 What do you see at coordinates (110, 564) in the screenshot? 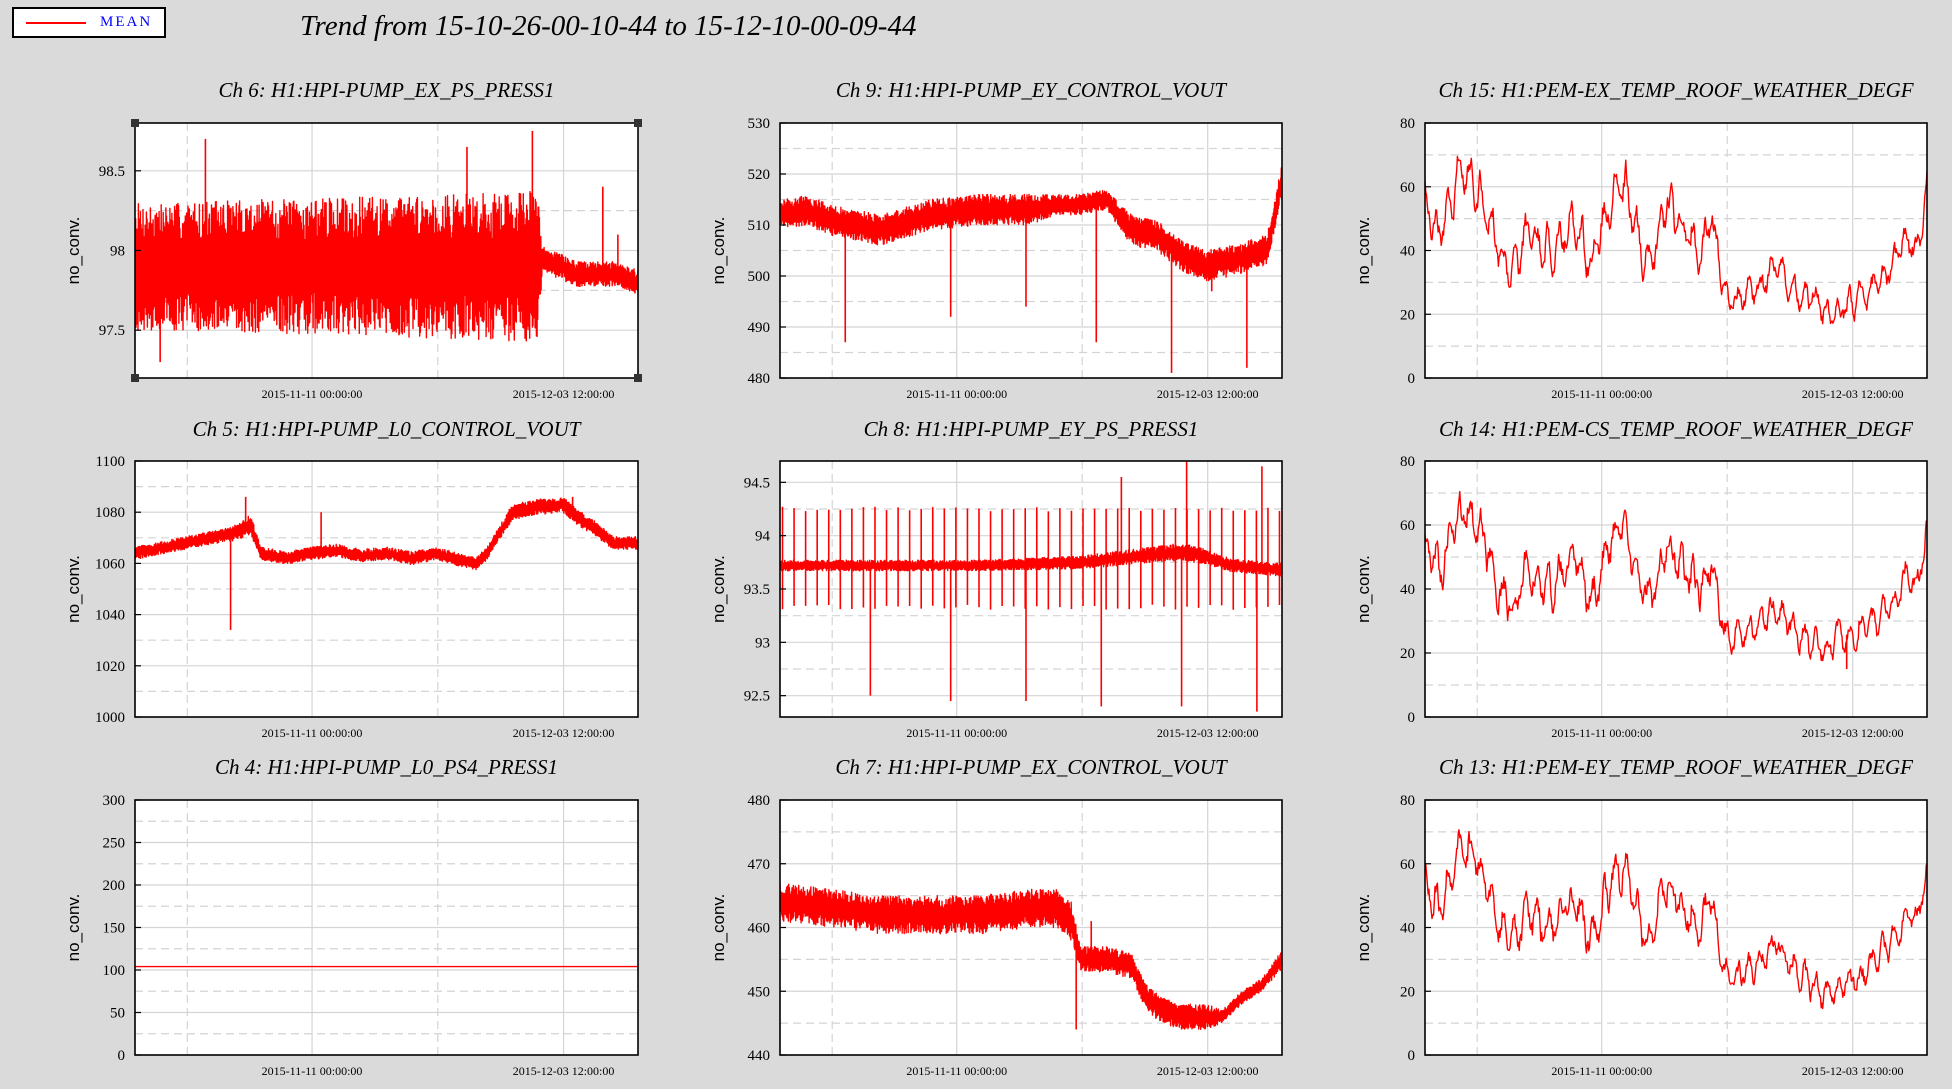
I see `y-tick-label: 1060` at bounding box center [110, 564].